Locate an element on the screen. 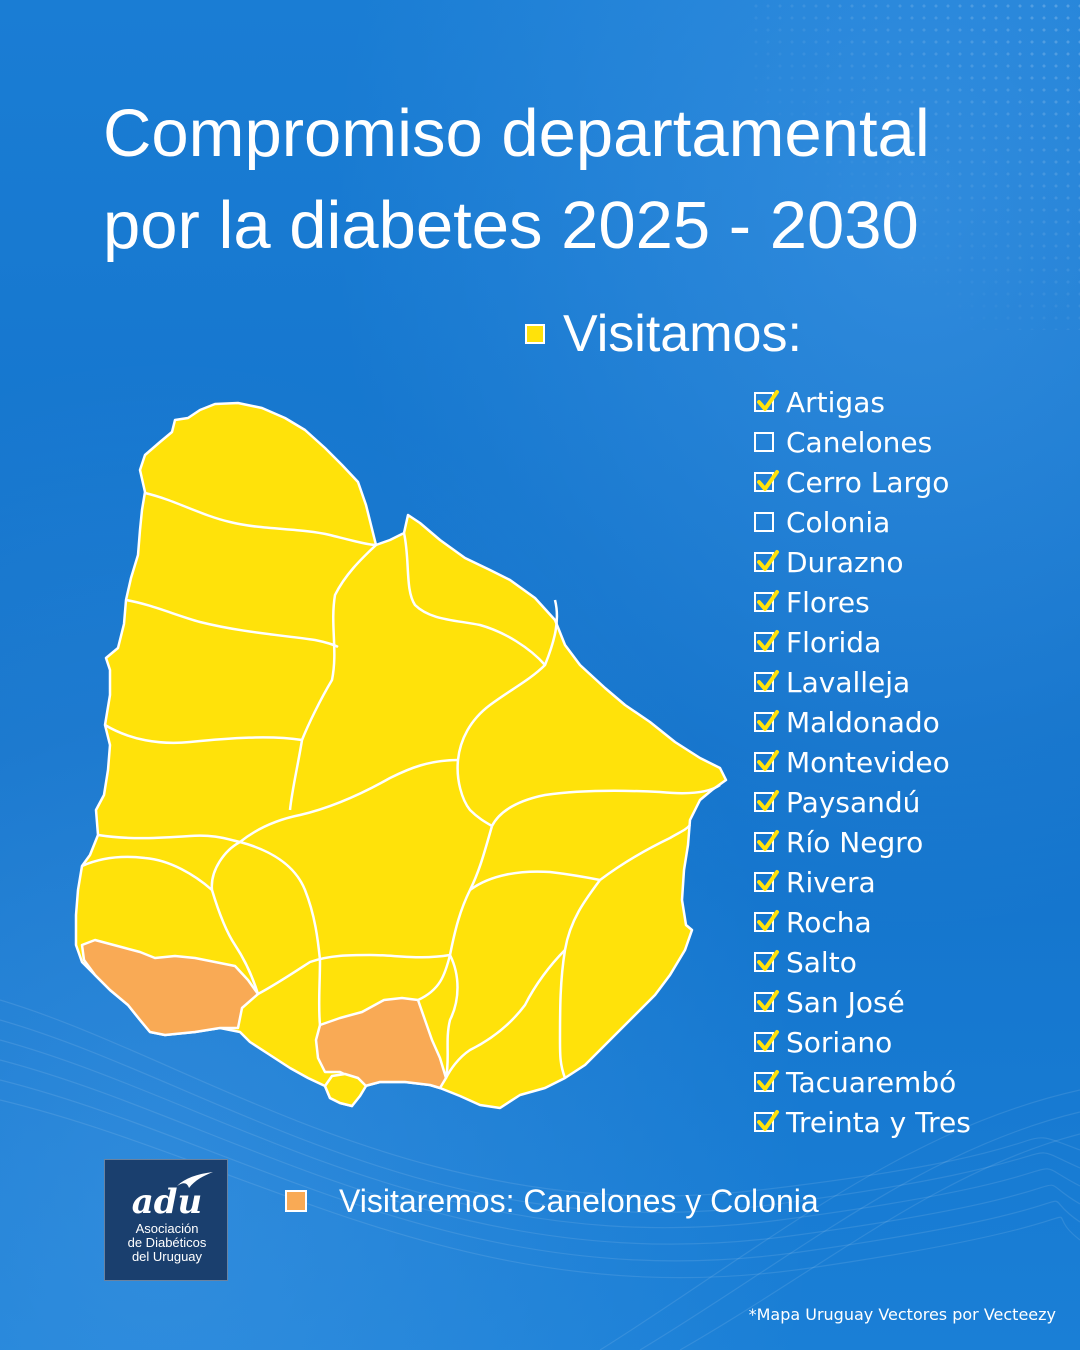 The height and width of the screenshot is (1350, 1080). bird-icon is located at coordinates (195, 1180).